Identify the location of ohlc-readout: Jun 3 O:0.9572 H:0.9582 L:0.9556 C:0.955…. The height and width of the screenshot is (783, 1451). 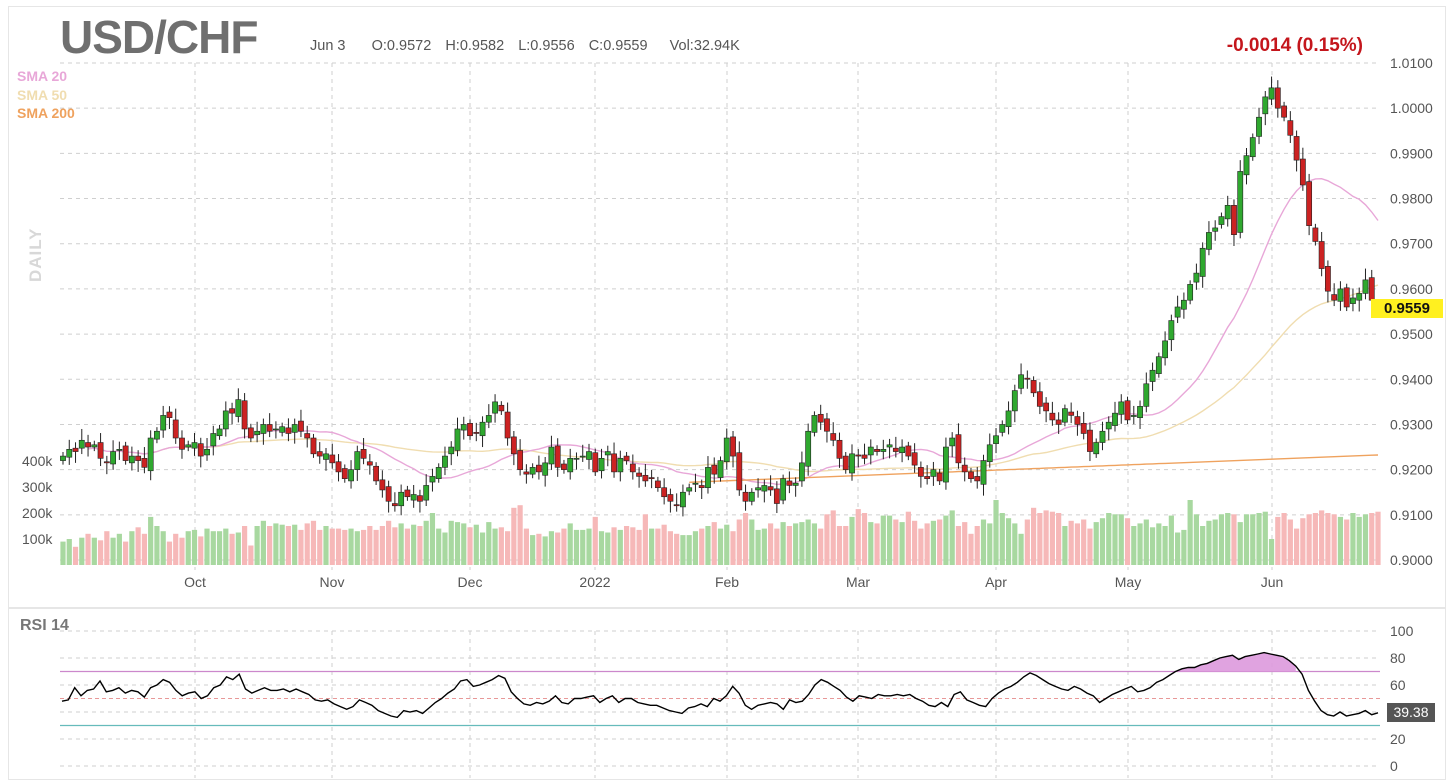
(530, 46).